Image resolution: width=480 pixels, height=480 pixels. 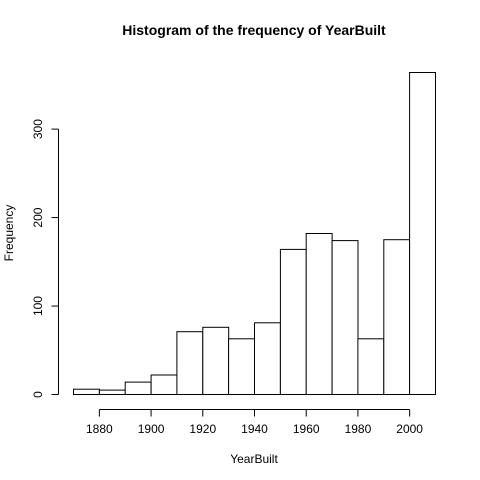 I want to click on y-tick-label: 0, so click(x=38, y=394).